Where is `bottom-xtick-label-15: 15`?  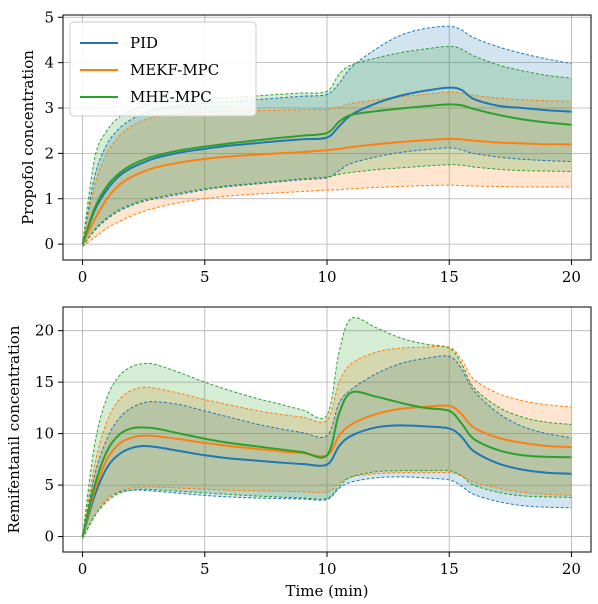
bottom-xtick-label-15: 15 is located at coordinates (449, 569).